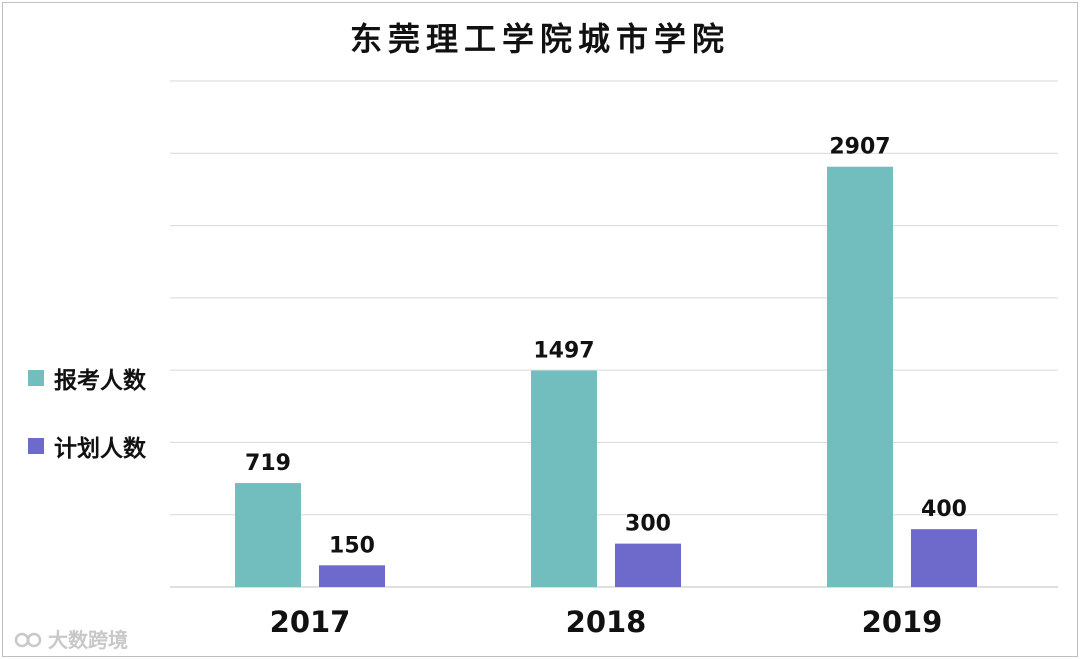 This screenshot has width=1080, height=659. Describe the element at coordinates (36, 378) in the screenshot. I see `legend-swatch-applicants` at that location.